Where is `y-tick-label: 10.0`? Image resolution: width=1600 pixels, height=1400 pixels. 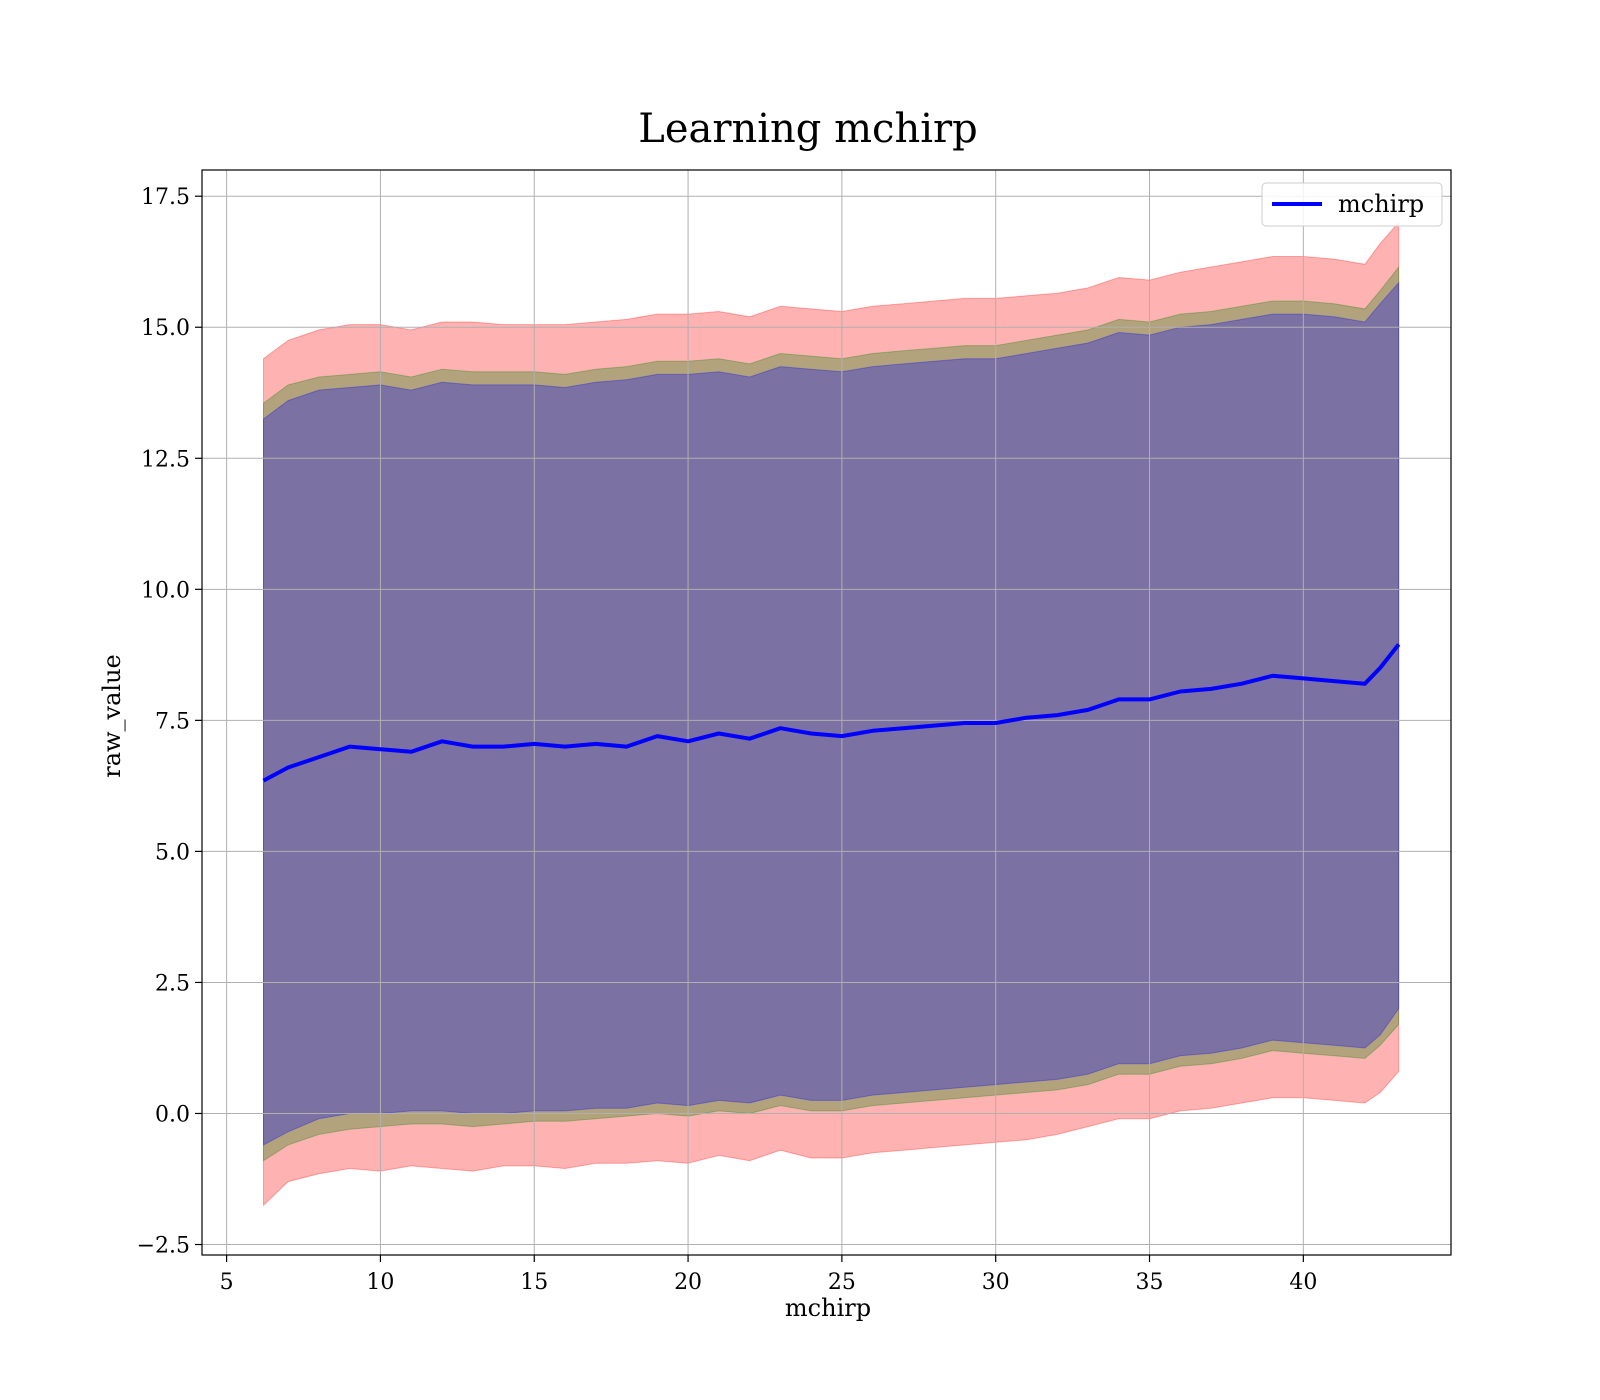 y-tick-label: 10.0 is located at coordinates (165, 590).